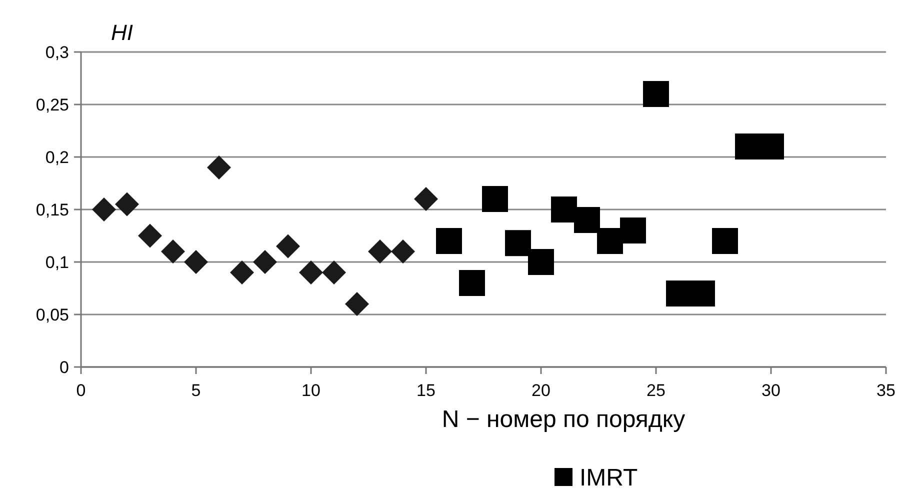 This screenshot has height=503, width=908. I want to click on x-tick-label: 0, so click(81, 390).